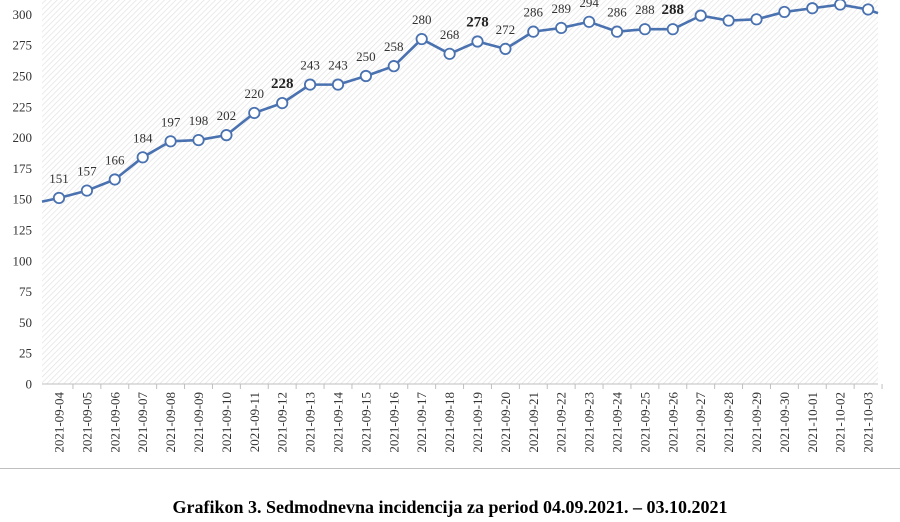 The width and height of the screenshot is (900, 522). I want to click on x-tick-label: 2021-09-28, so click(728, 422).